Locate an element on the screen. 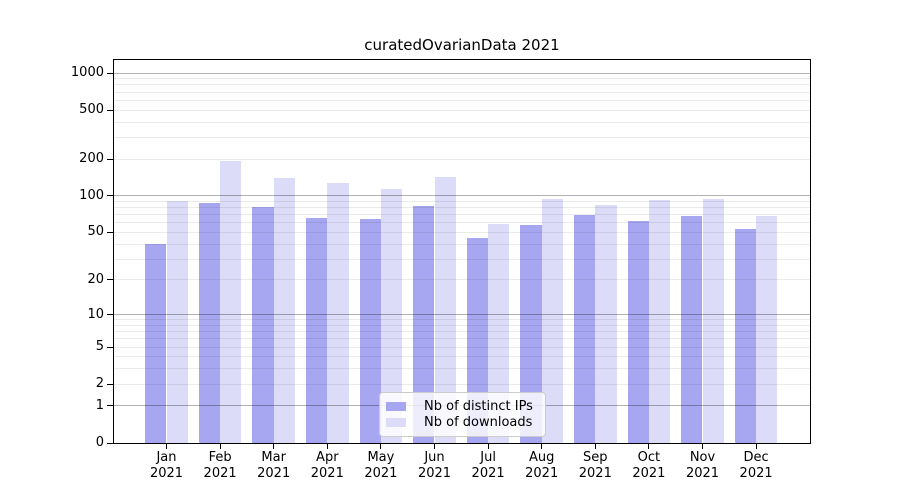 Image resolution: width=900 pixels, height=500 pixels. bar-nb-of-downloads-jun is located at coordinates (445, 309).